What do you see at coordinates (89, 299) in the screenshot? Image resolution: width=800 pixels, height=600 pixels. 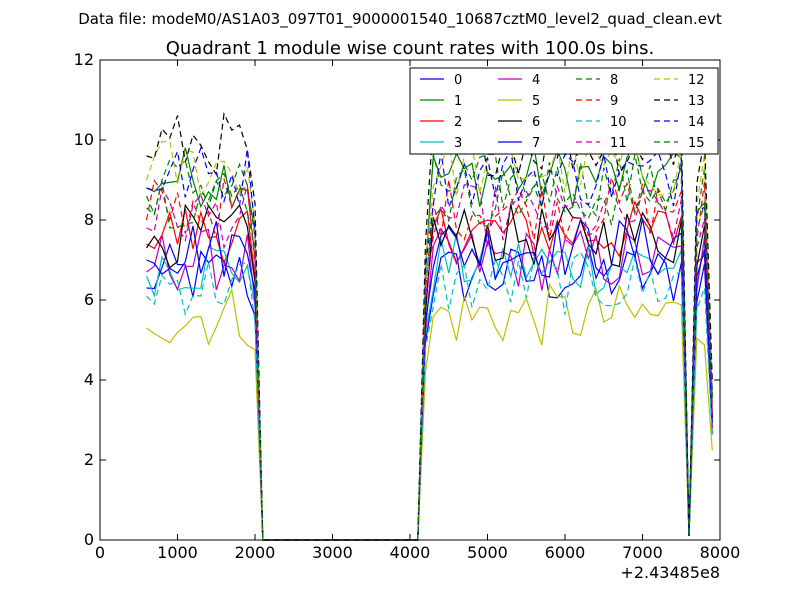 I see `y-tick-label: 6` at bounding box center [89, 299].